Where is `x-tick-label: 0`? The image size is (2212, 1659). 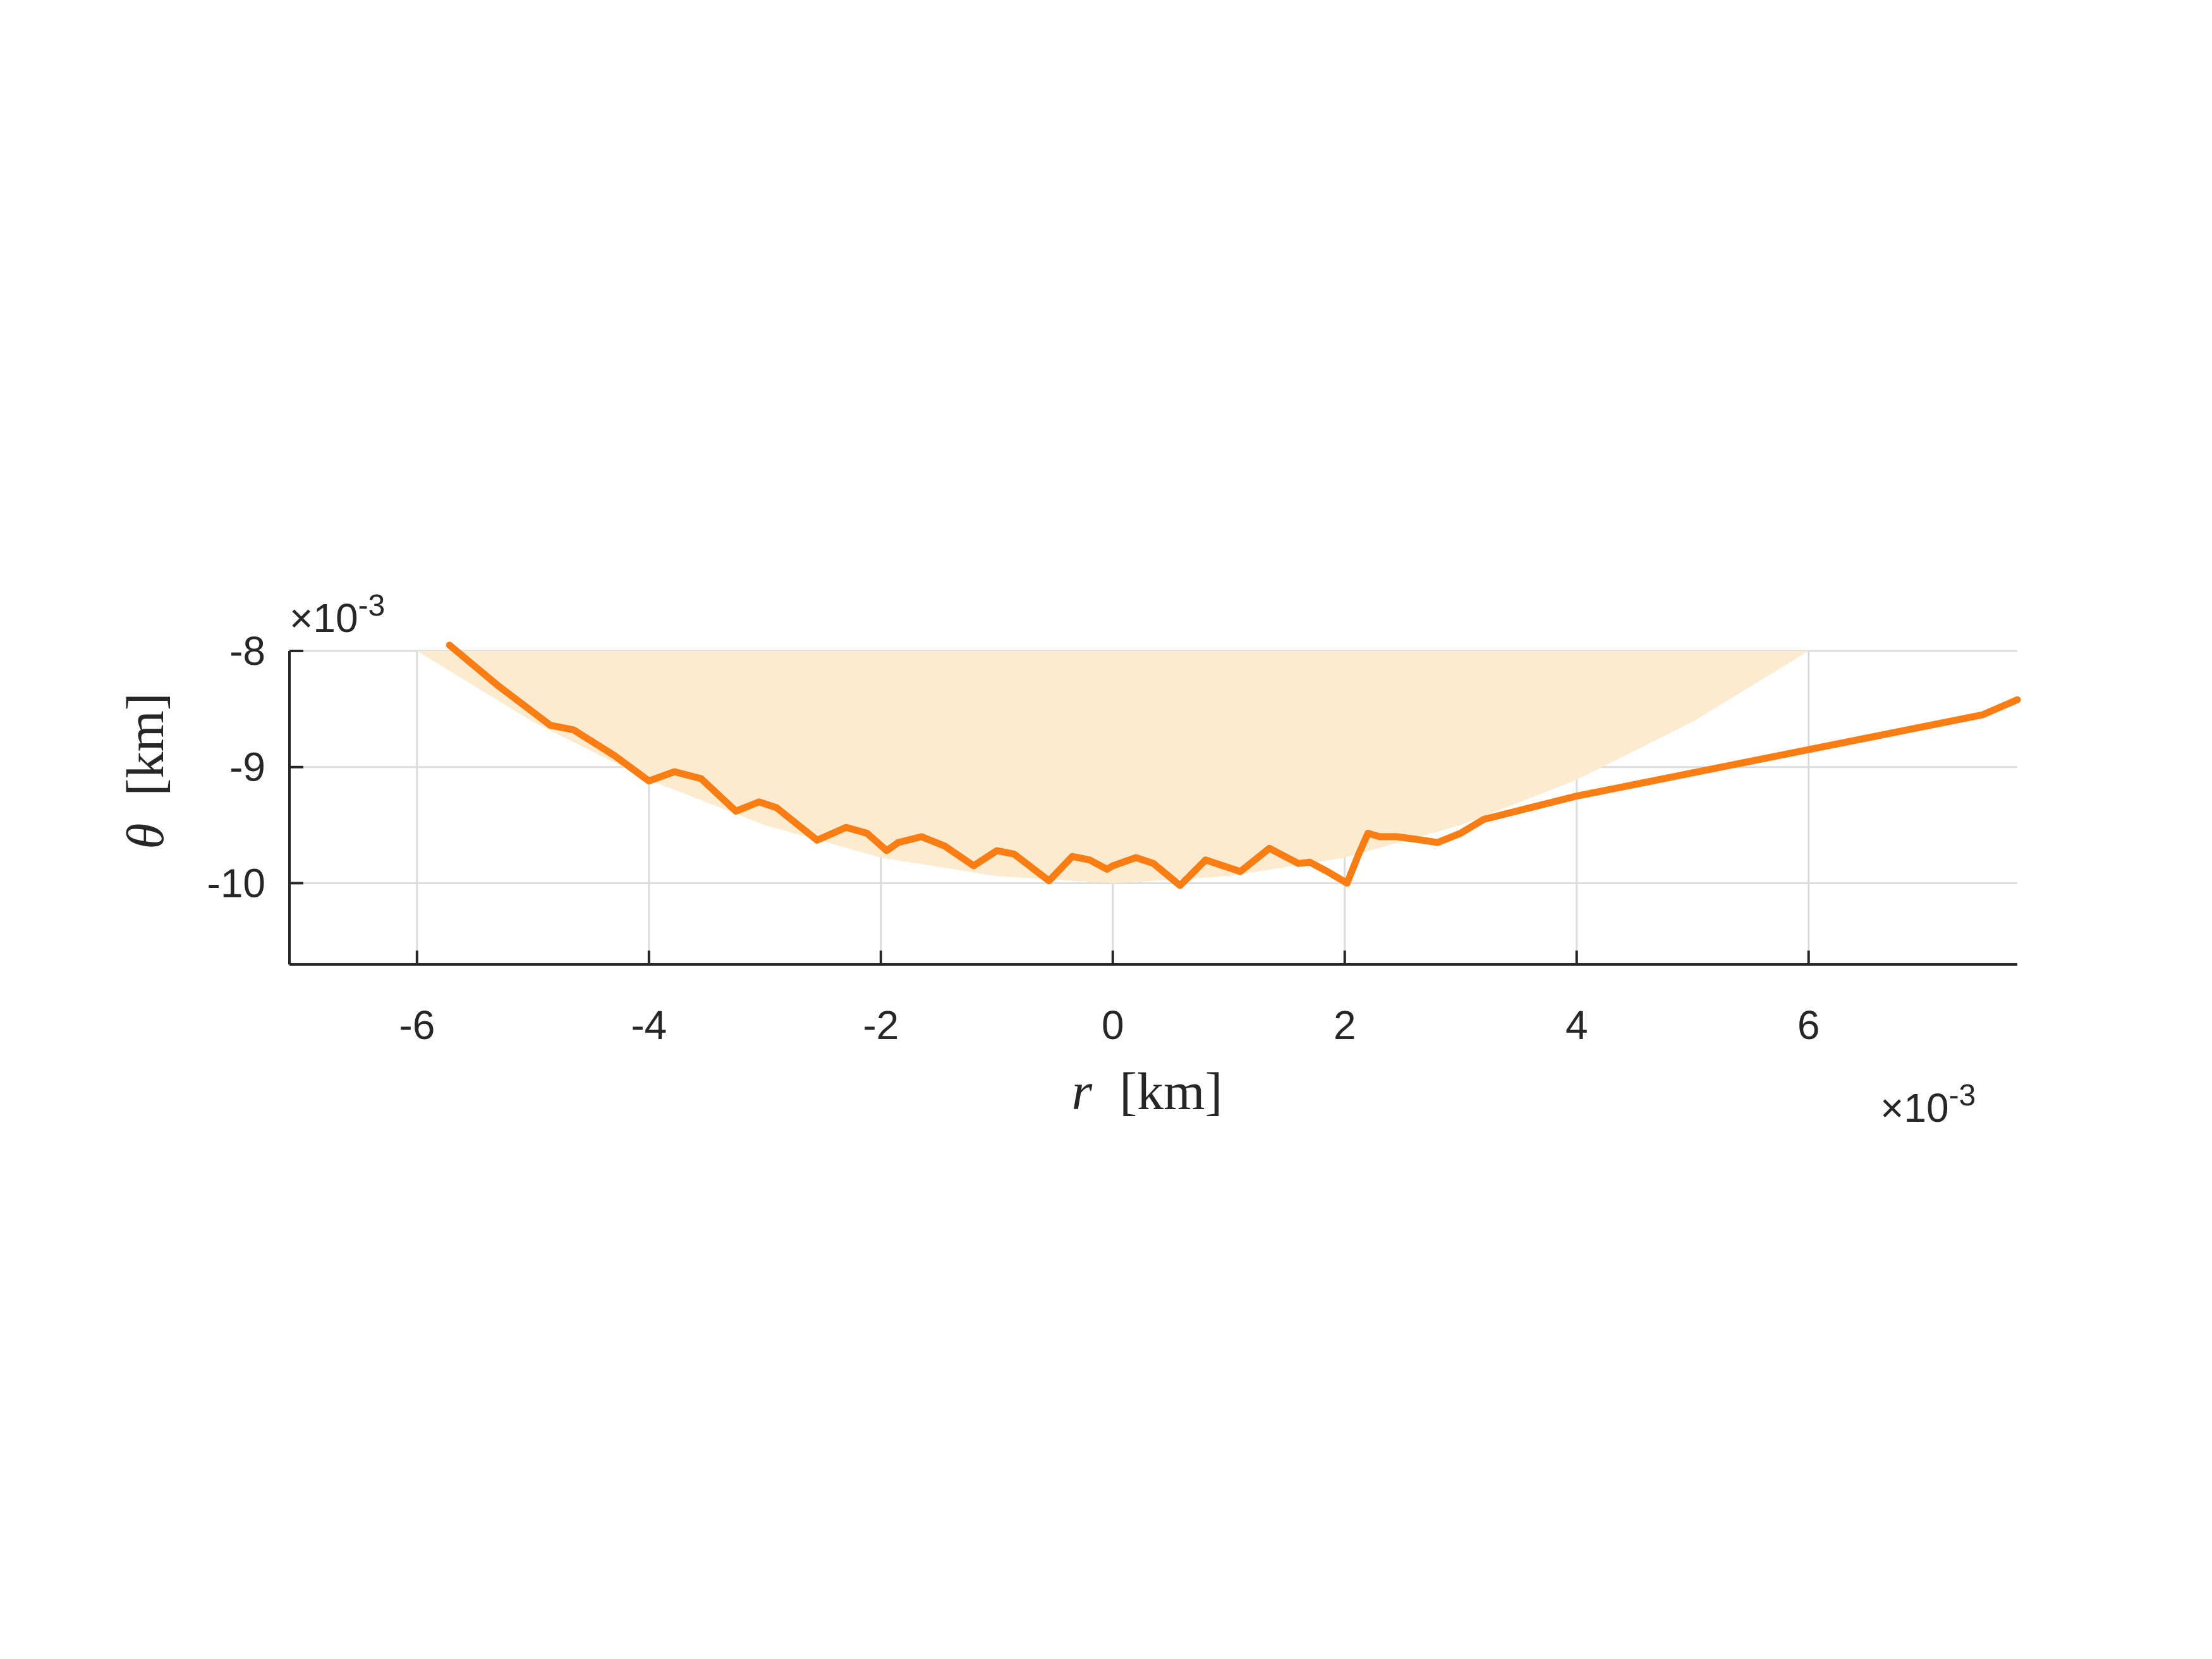
x-tick-label: 0 is located at coordinates (1113, 1025).